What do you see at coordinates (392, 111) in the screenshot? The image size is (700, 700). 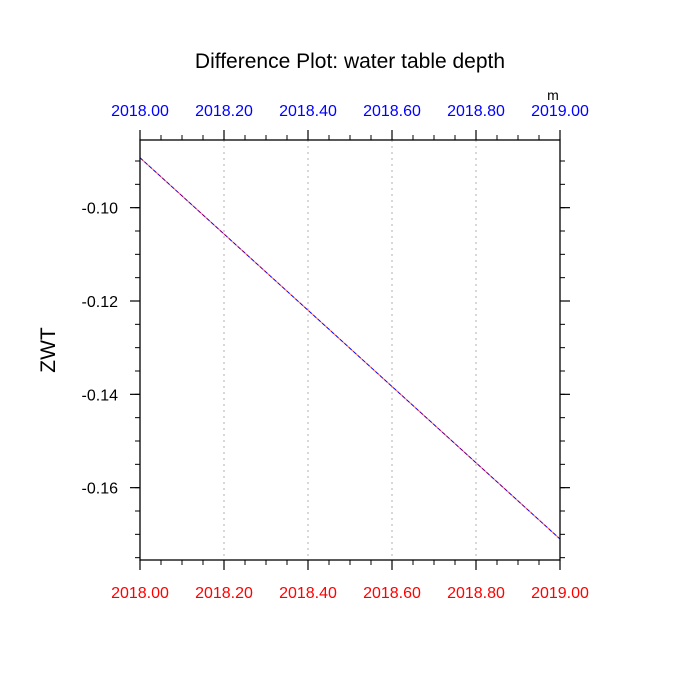 I see `x-tick-label-top: 2018.60` at bounding box center [392, 111].